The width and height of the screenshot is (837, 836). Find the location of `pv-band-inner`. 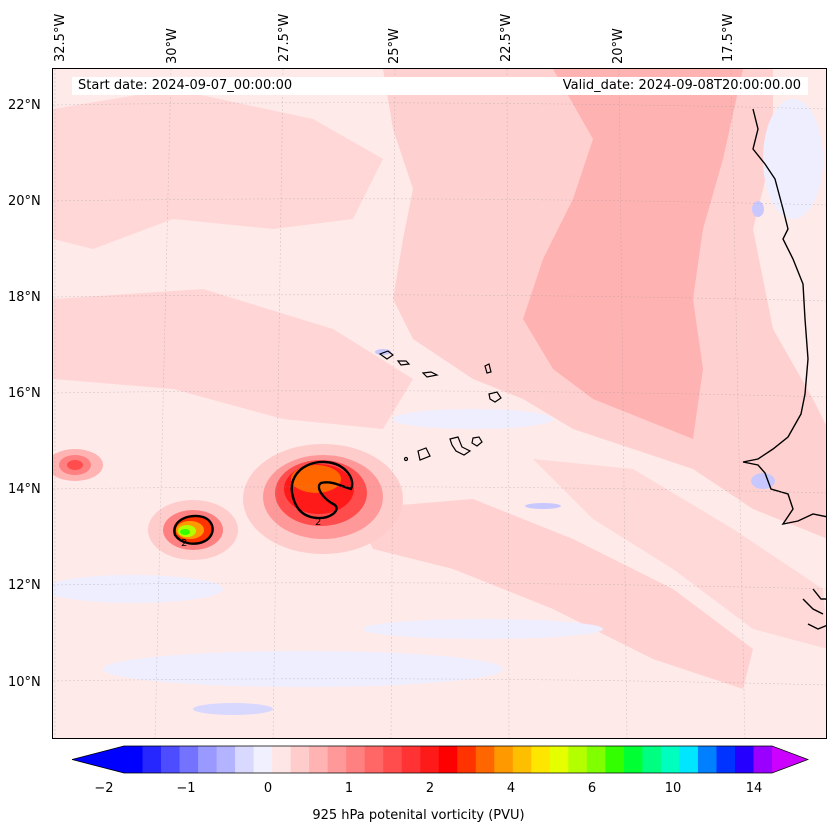

pv-band-inner is located at coordinates (633, 254).